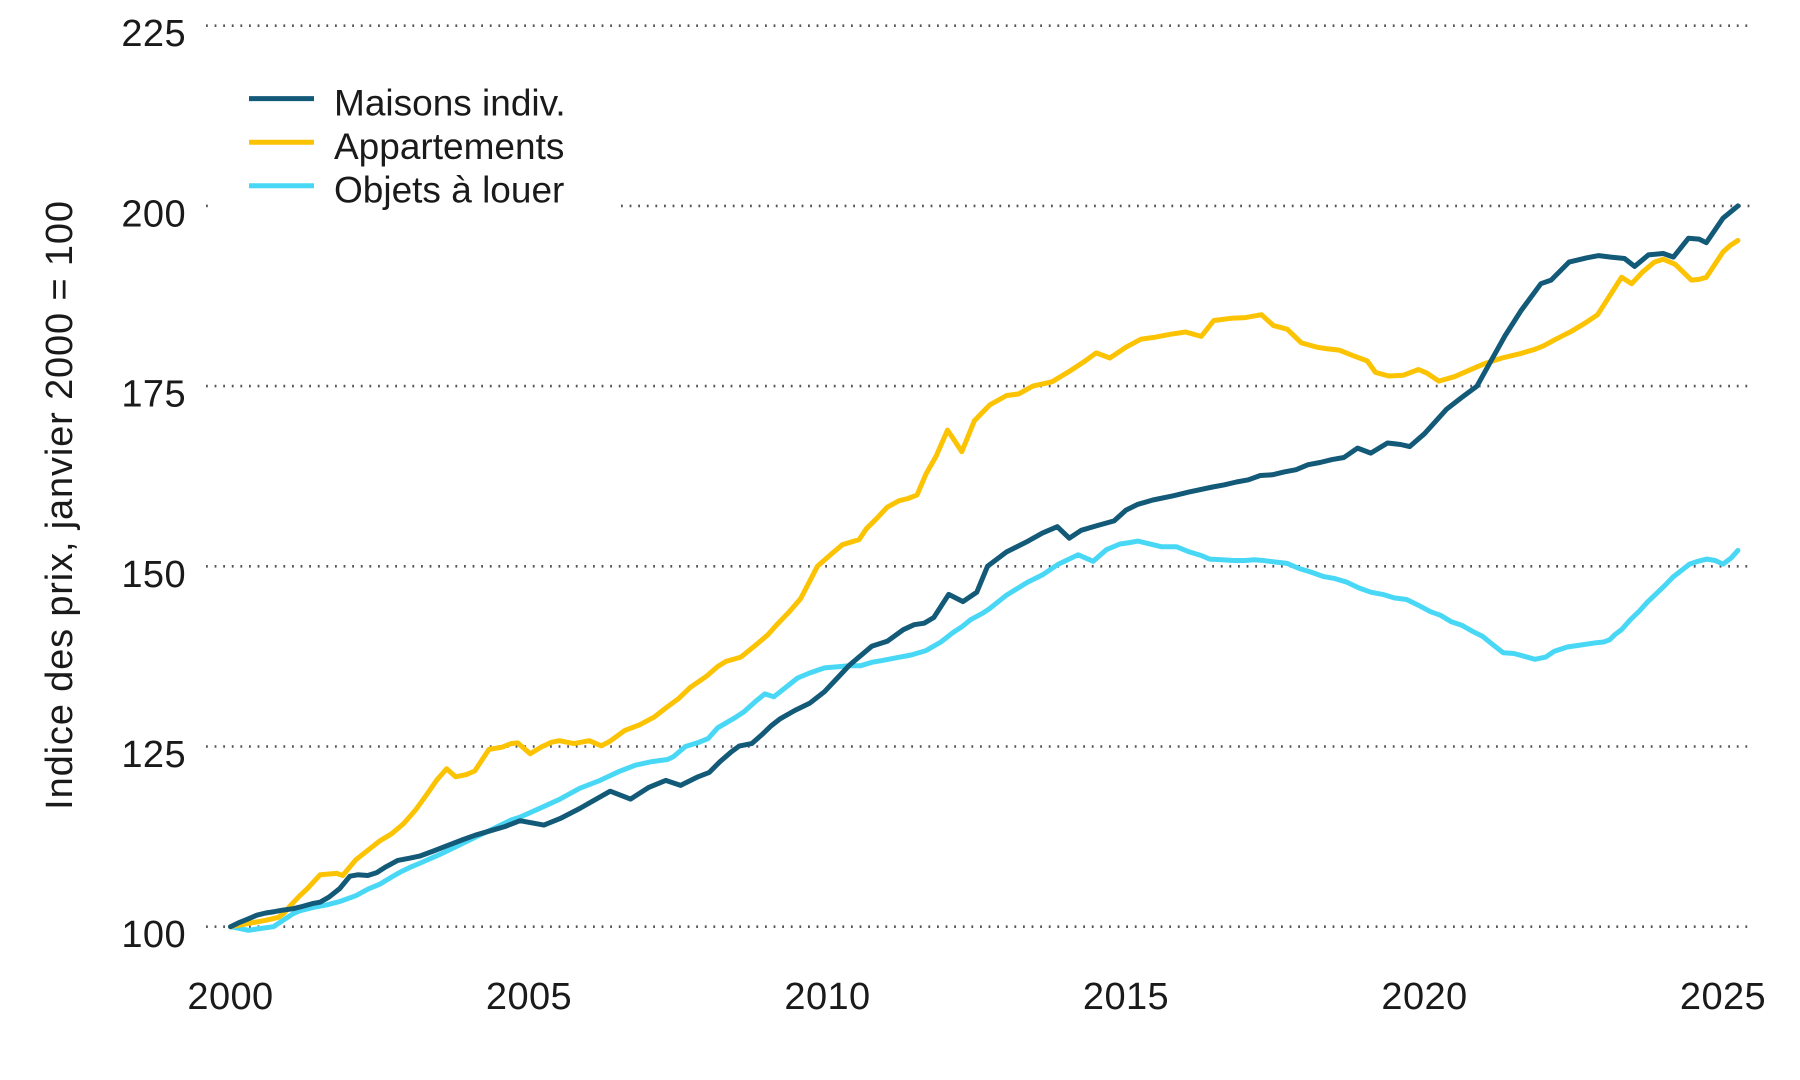  Describe the element at coordinates (1126, 997) in the screenshot. I see `svg-text: 2015` at that location.